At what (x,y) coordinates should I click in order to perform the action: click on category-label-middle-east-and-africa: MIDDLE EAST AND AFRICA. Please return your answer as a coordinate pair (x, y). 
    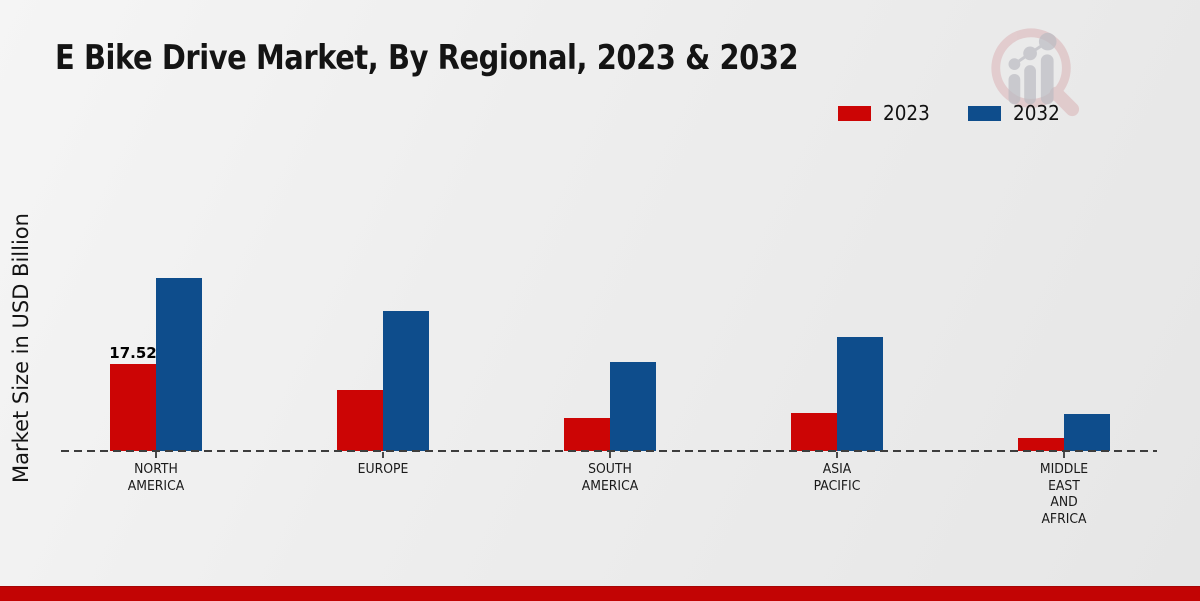
    Looking at the image, I should click on (1064, 494).